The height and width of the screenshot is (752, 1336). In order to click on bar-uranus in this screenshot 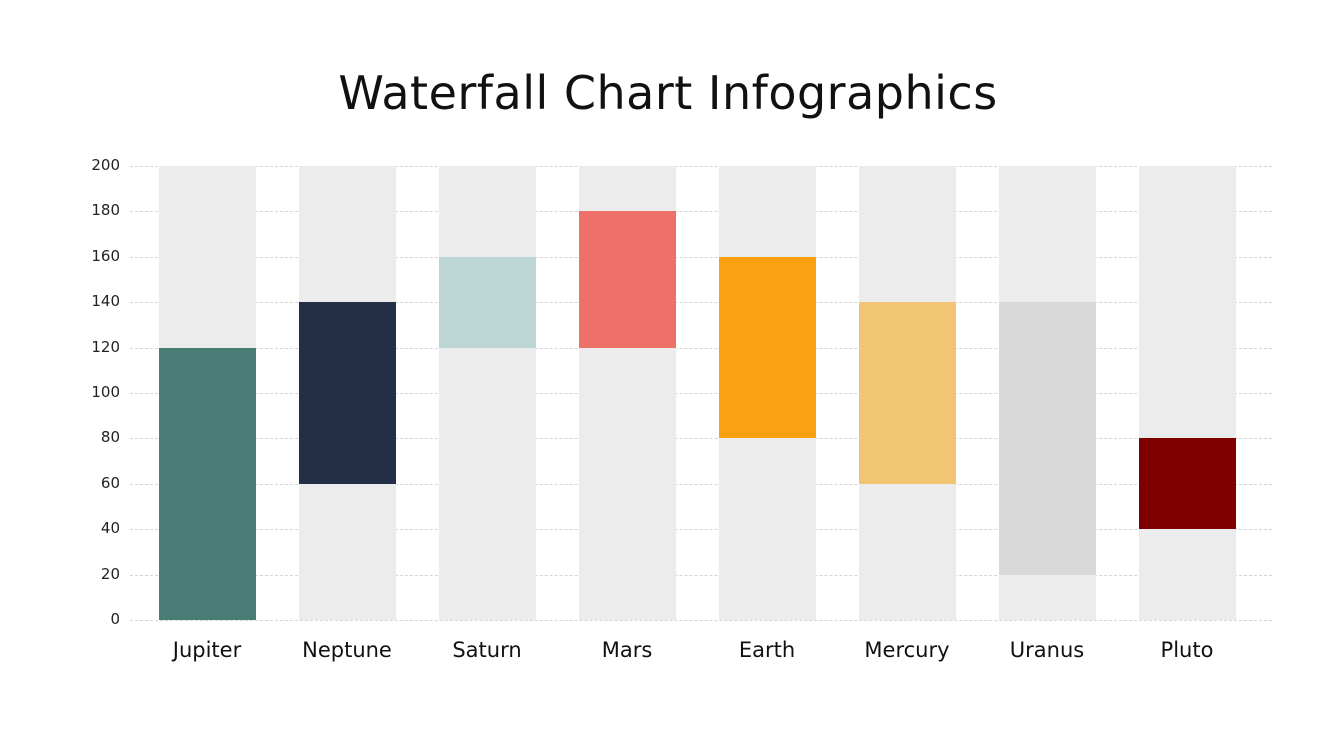, I will do `click(1047, 438)`.